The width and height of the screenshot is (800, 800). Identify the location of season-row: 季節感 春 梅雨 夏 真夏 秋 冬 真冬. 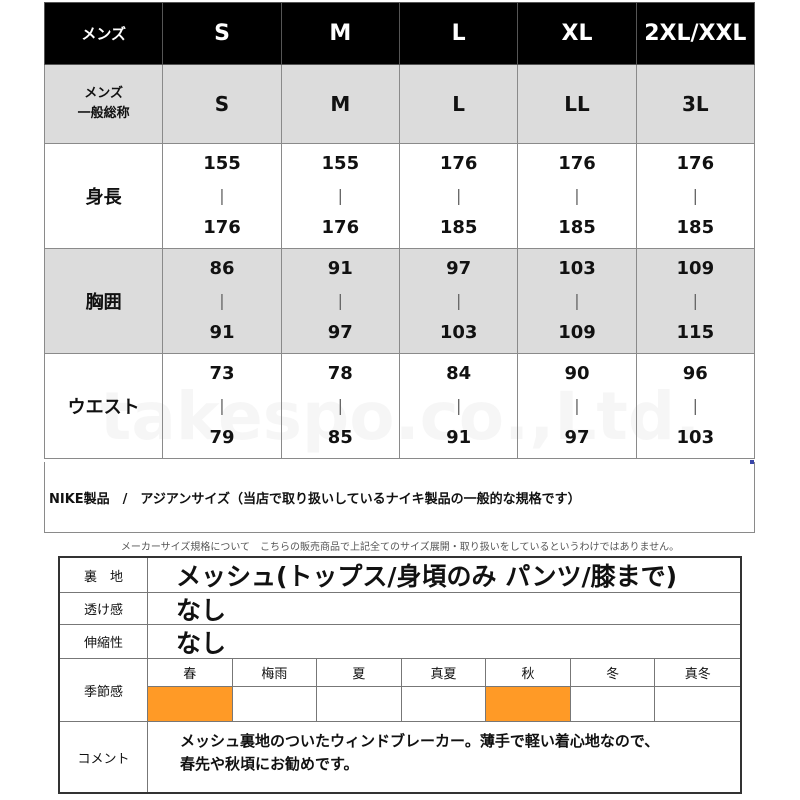
(400, 690).